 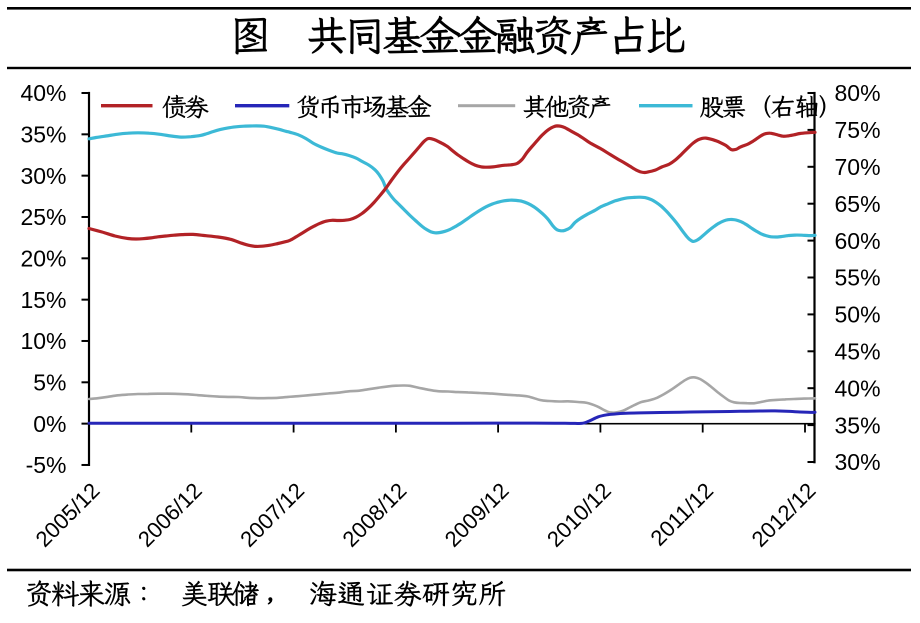 I want to click on svg-text: 50%, so click(x=858, y=315).